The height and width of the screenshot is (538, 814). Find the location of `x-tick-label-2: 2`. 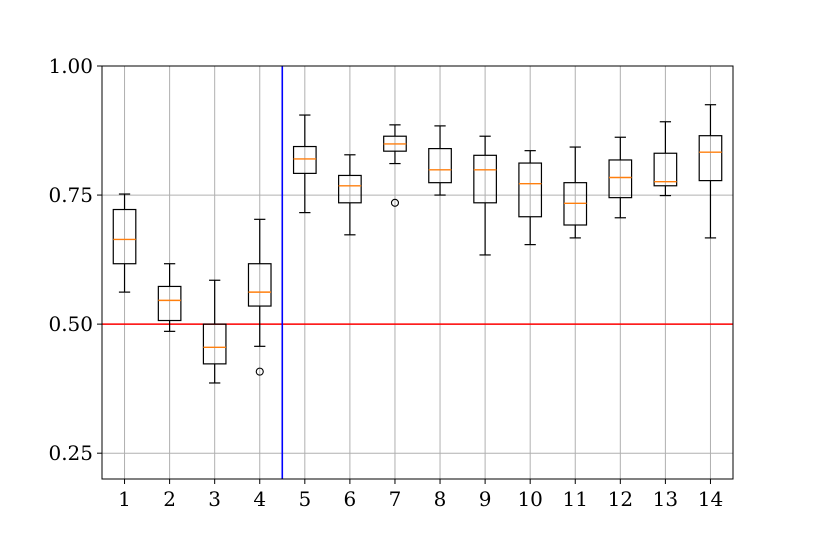

x-tick-label-2: 2 is located at coordinates (169, 499).